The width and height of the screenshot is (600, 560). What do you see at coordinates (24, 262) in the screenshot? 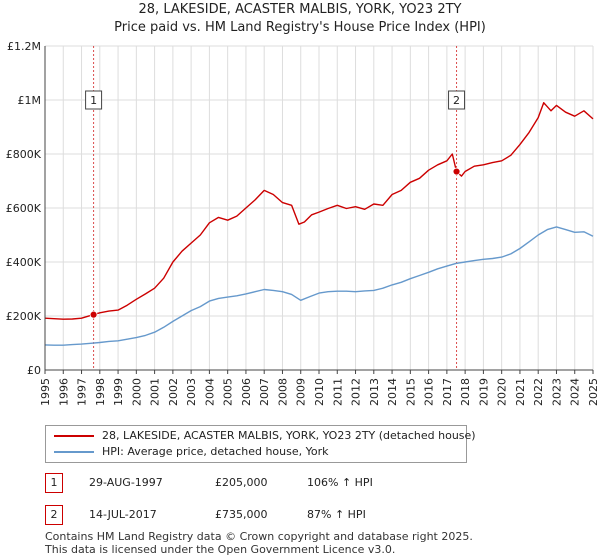
I see `y-tick-label: £400K` at bounding box center [24, 262].